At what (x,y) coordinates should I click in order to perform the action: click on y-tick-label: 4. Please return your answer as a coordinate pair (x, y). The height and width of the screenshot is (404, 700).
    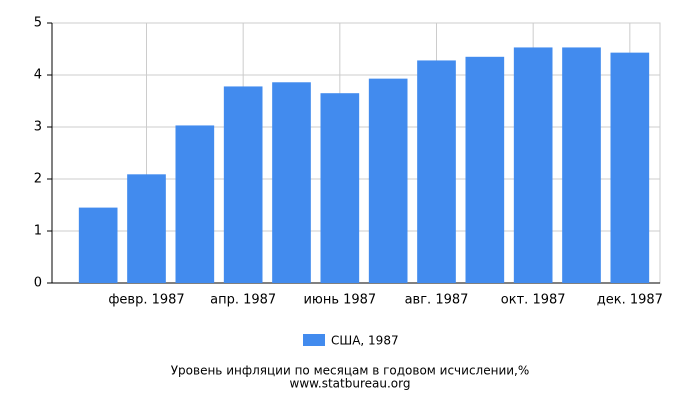
    Looking at the image, I should click on (38, 75).